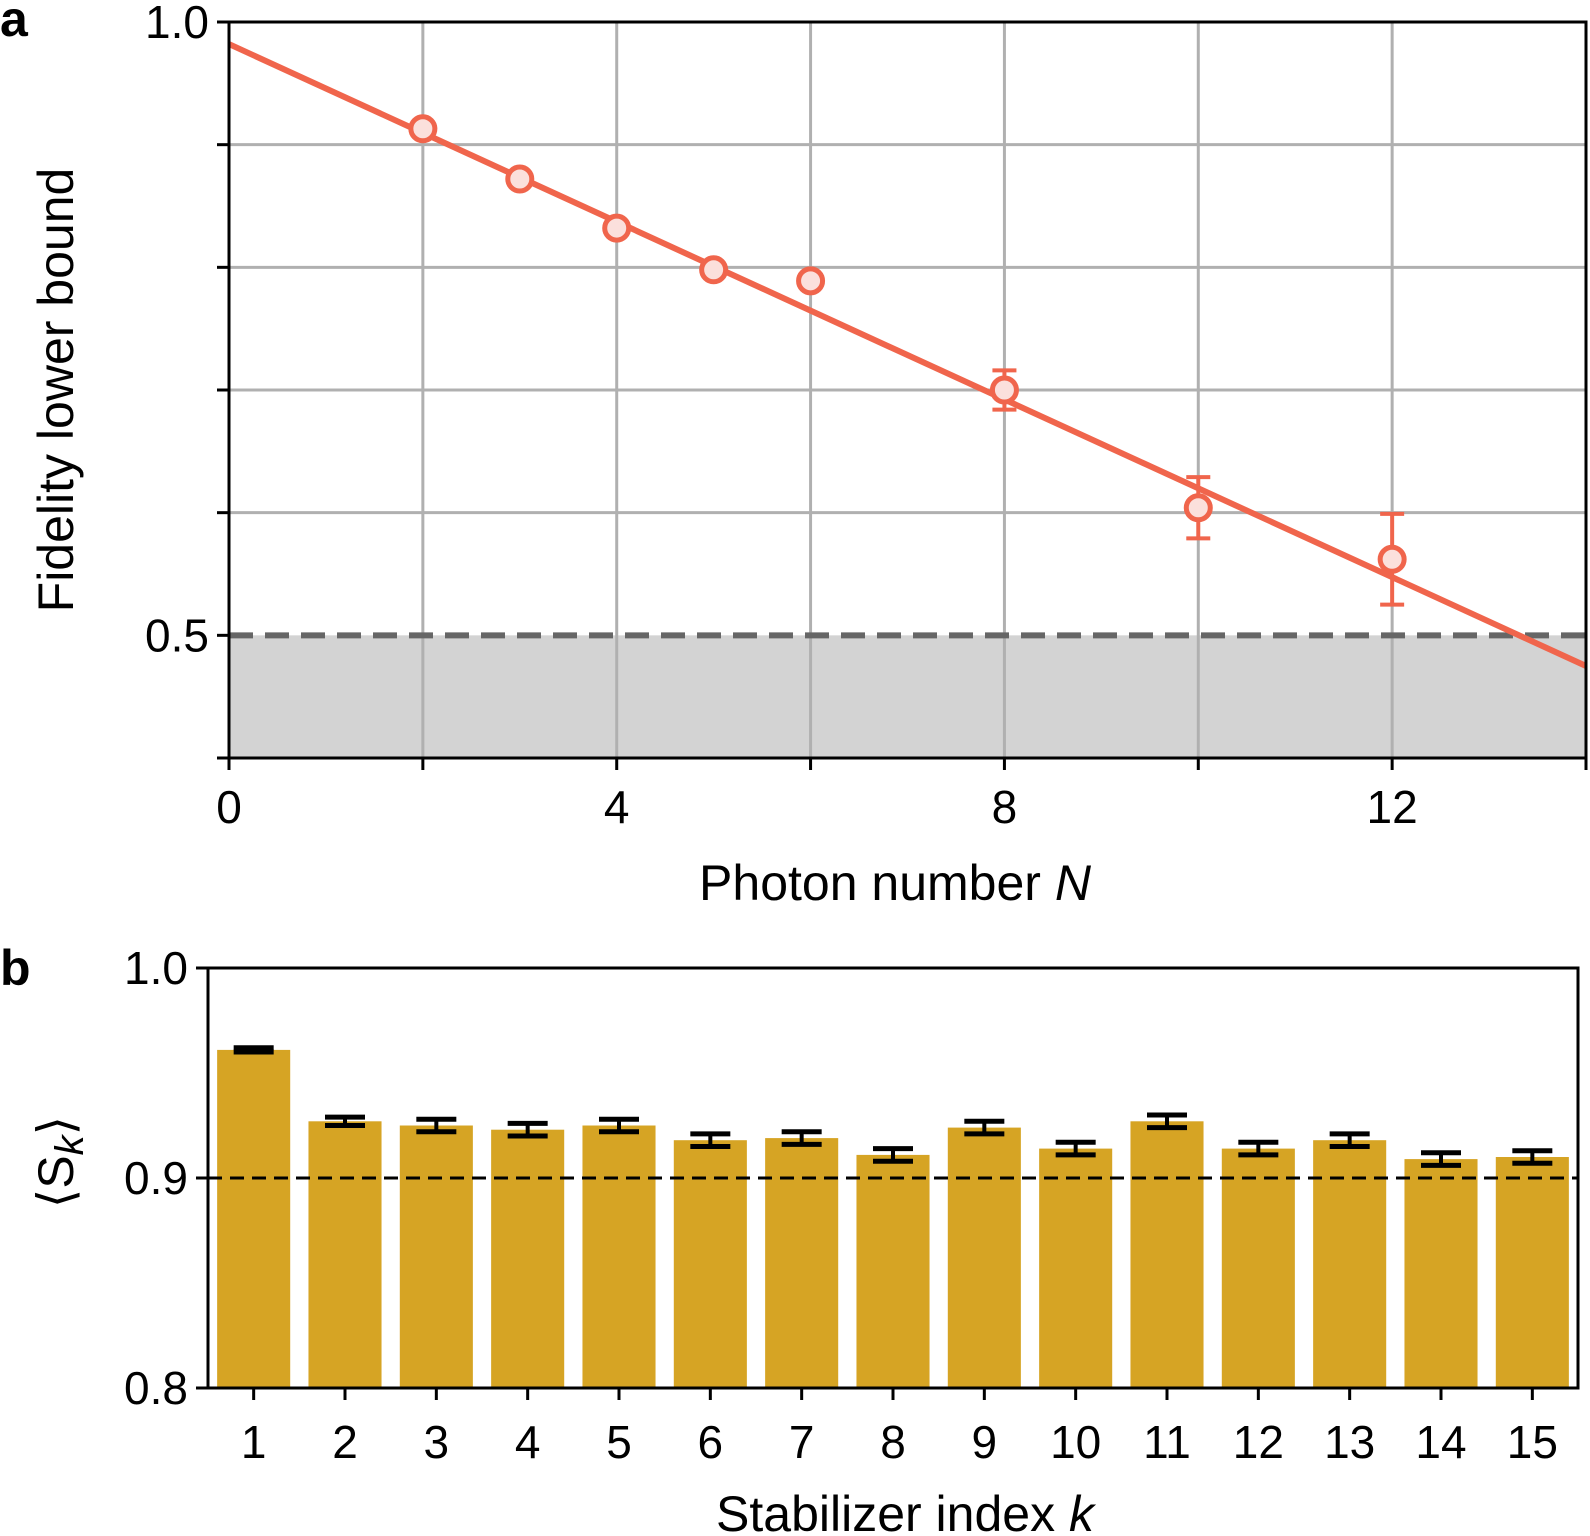 The image size is (1590, 1536). I want to click on x-axis-ticks: 1 2 3 4 5 6 7 8 9 10 11 12 13 14 15, so click(899, 1428).